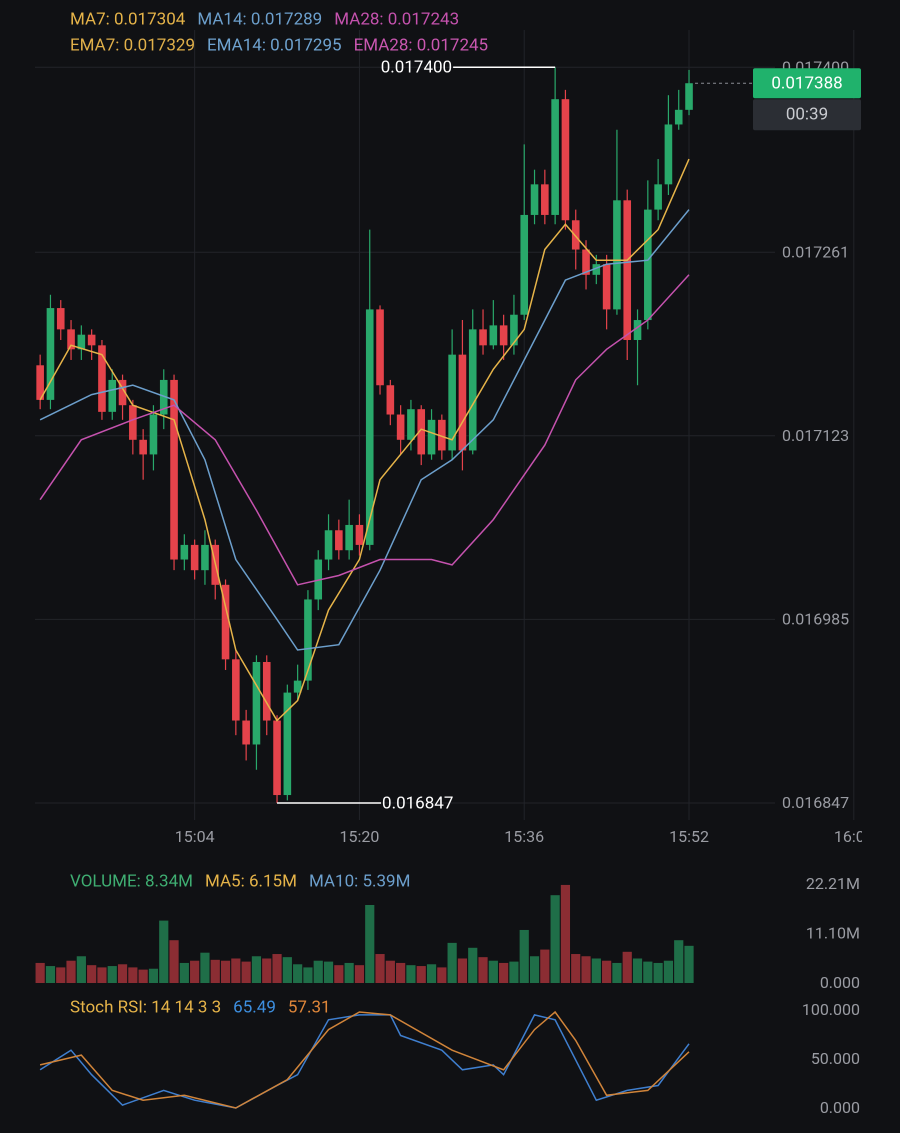  Describe the element at coordinates (131, 881) in the screenshot. I see `legend-entry: VOLUME: 8.34M` at that location.